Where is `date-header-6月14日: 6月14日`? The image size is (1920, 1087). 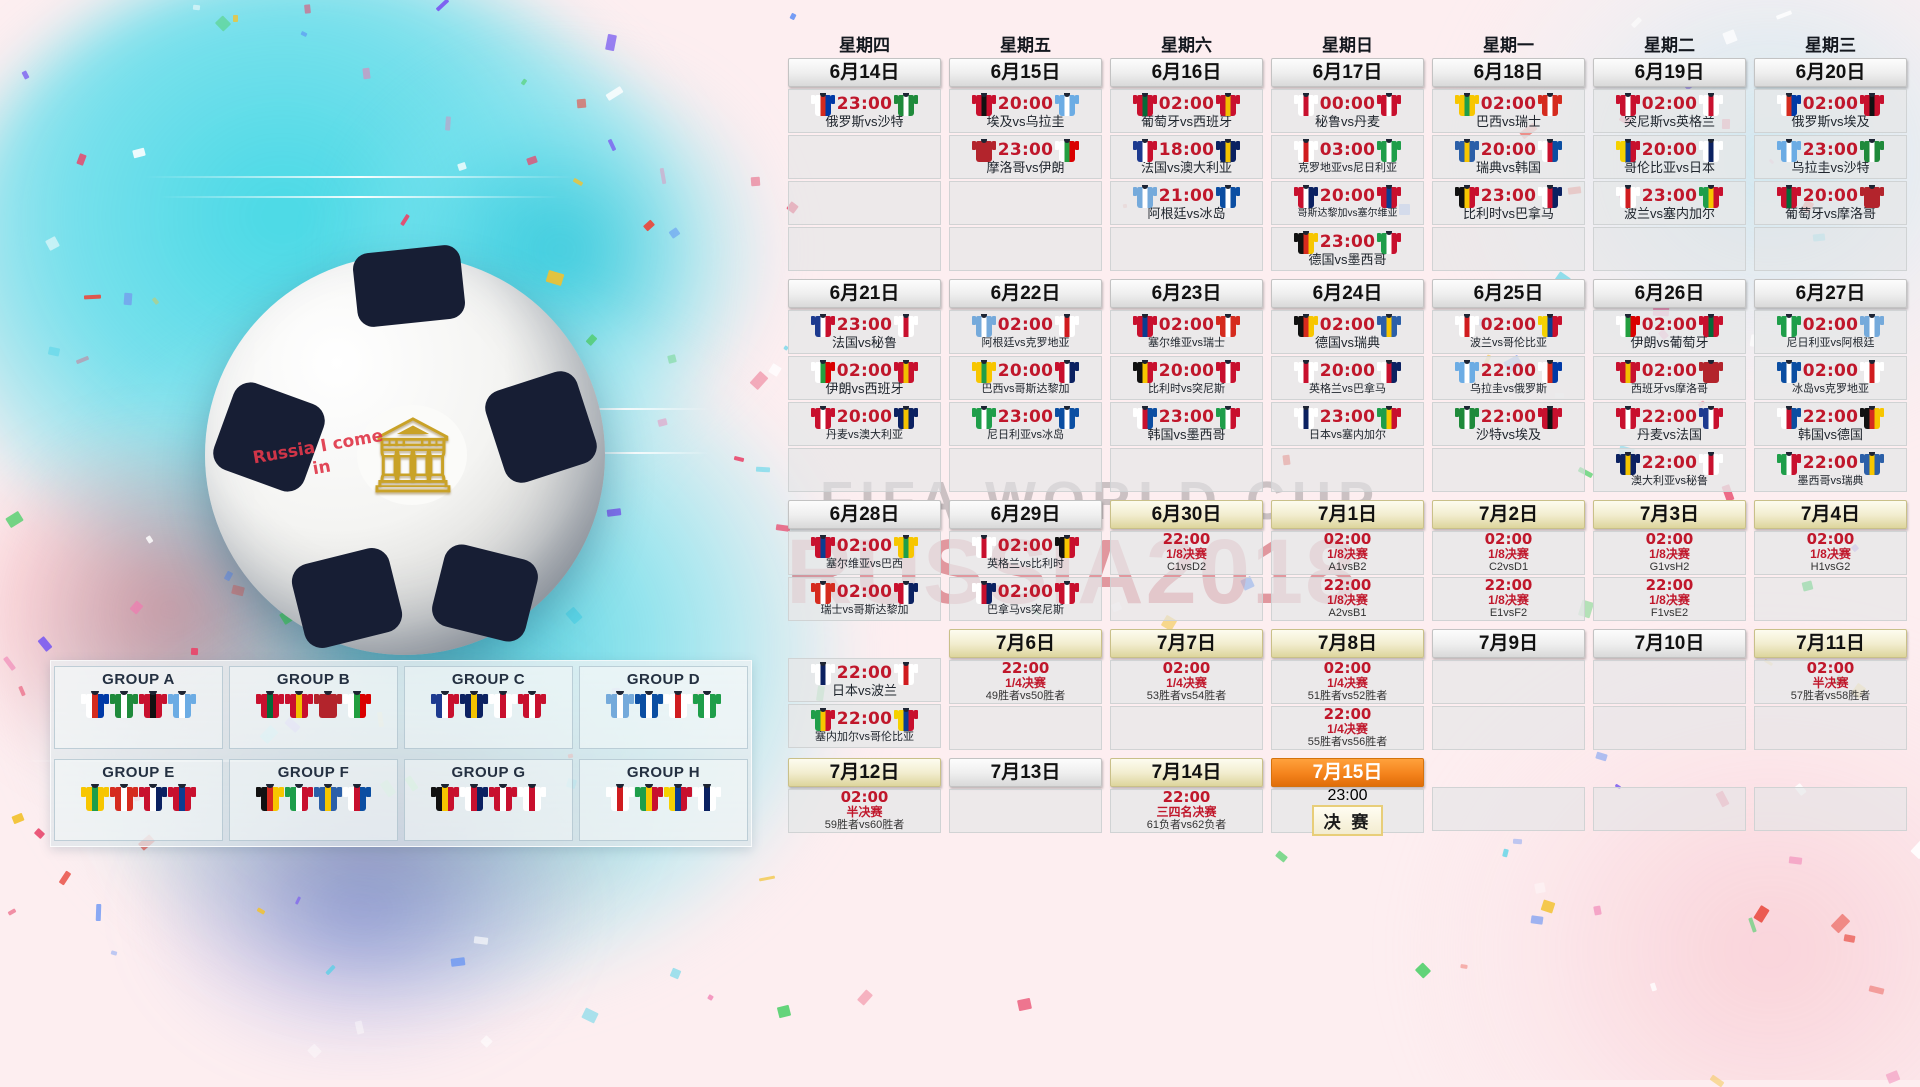
date-header-6月14日: 6月14日 is located at coordinates (864, 72).